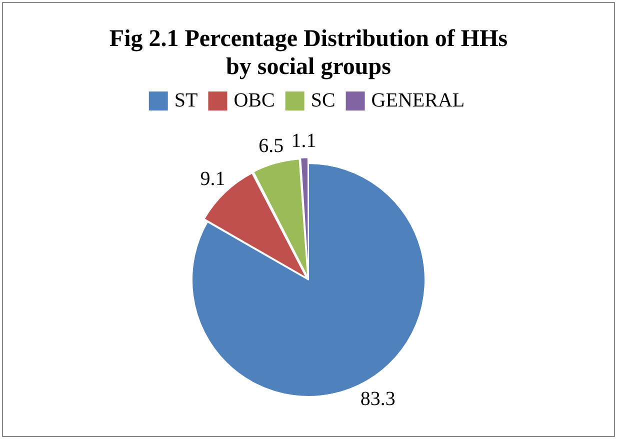 This screenshot has height=439, width=617. I want to click on data-label: 1.1, so click(303, 141).